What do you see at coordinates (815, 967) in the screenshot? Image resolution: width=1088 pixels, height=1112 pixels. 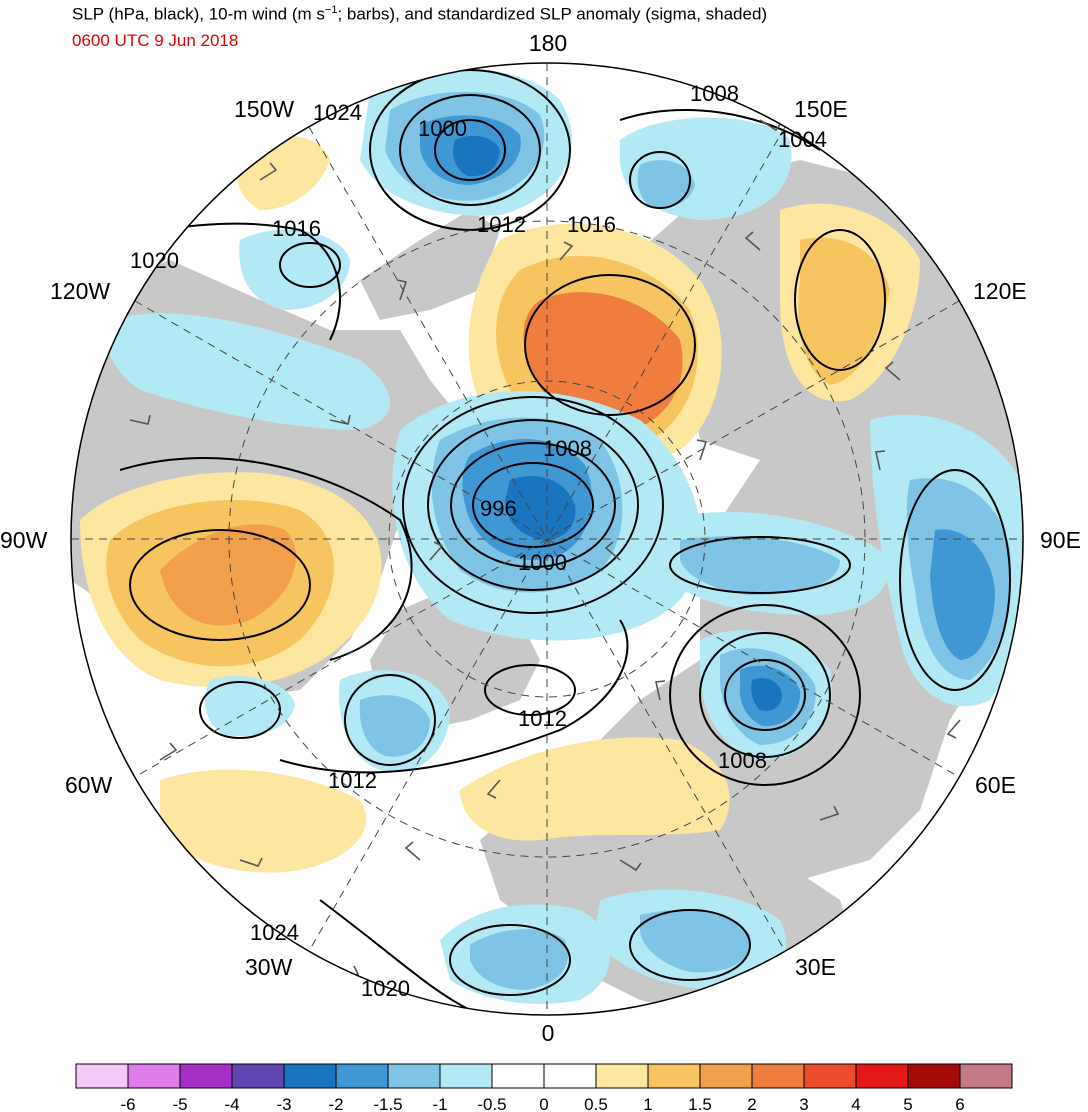 I see `longitude-label-30e: 30E` at bounding box center [815, 967].